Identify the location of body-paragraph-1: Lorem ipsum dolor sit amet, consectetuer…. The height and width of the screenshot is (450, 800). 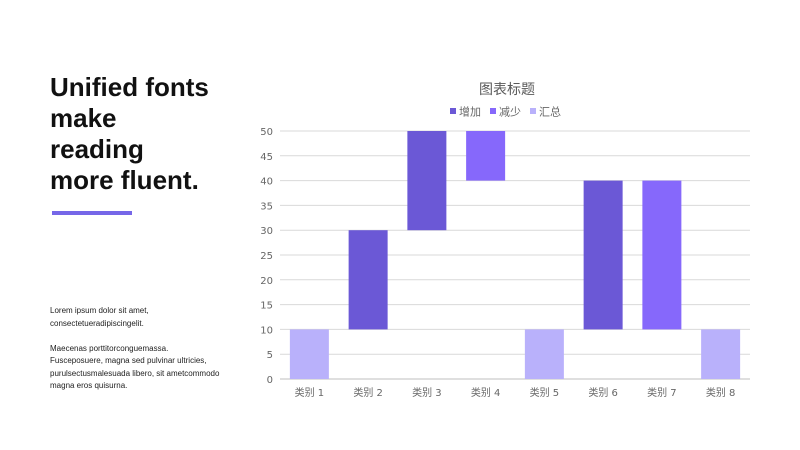
(99, 317).